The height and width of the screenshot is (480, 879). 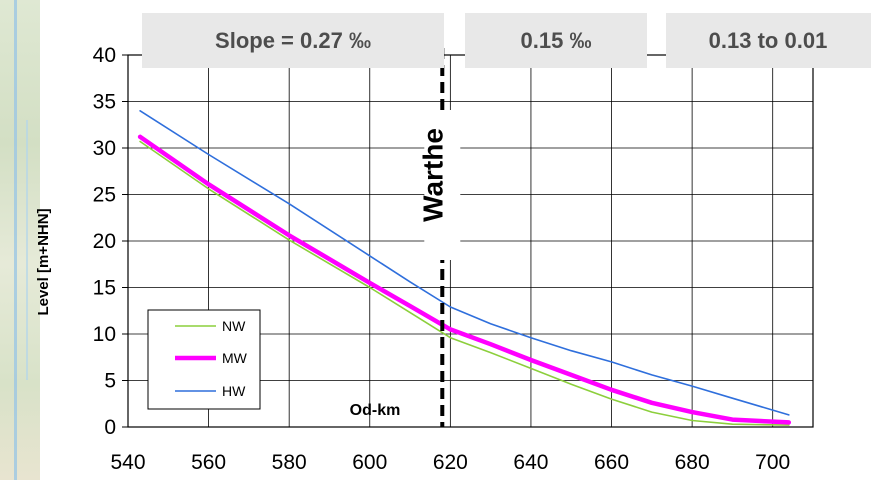 I want to click on slope-box-3-text: 0.13 to 0.01, so click(x=768, y=40).